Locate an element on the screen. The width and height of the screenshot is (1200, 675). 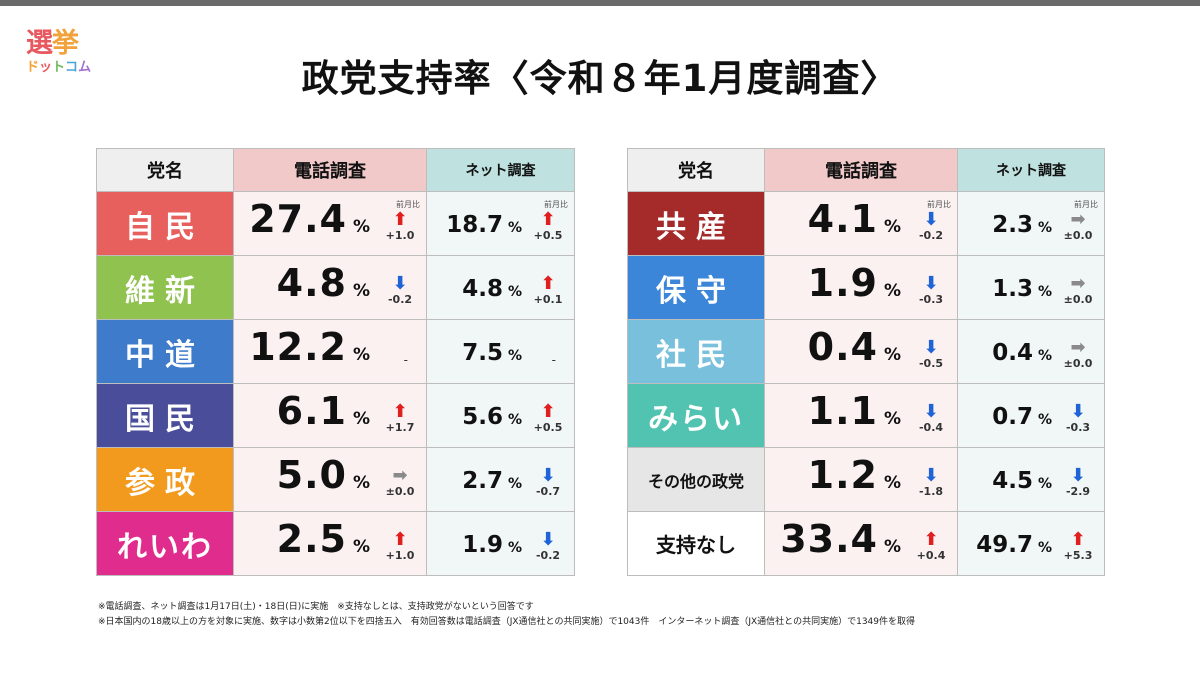
tel-value: 1.9% is located at coordinates (854, 287).